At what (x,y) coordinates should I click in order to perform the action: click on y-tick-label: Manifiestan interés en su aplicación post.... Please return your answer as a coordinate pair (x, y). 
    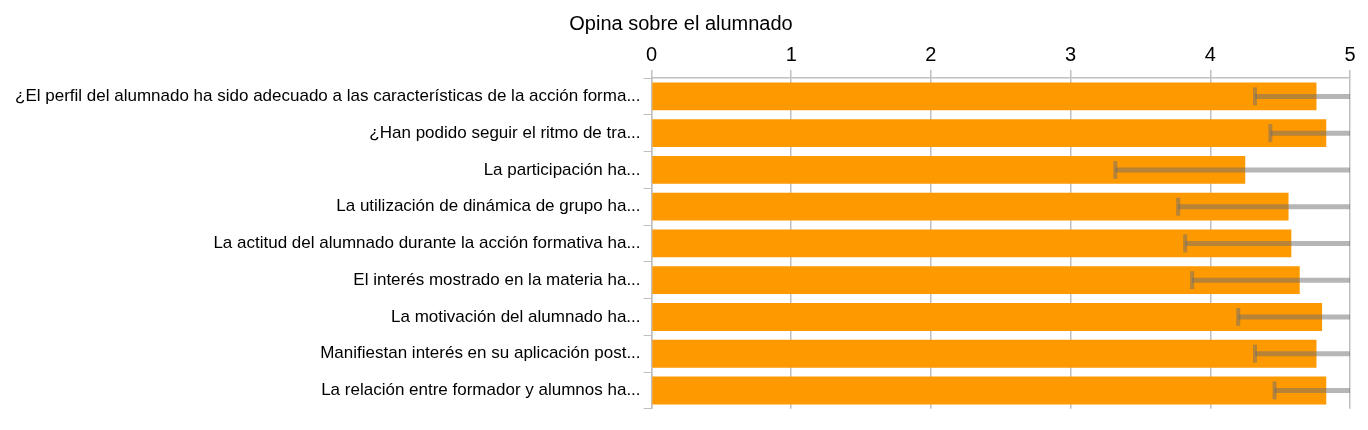
    Looking at the image, I should click on (480, 353).